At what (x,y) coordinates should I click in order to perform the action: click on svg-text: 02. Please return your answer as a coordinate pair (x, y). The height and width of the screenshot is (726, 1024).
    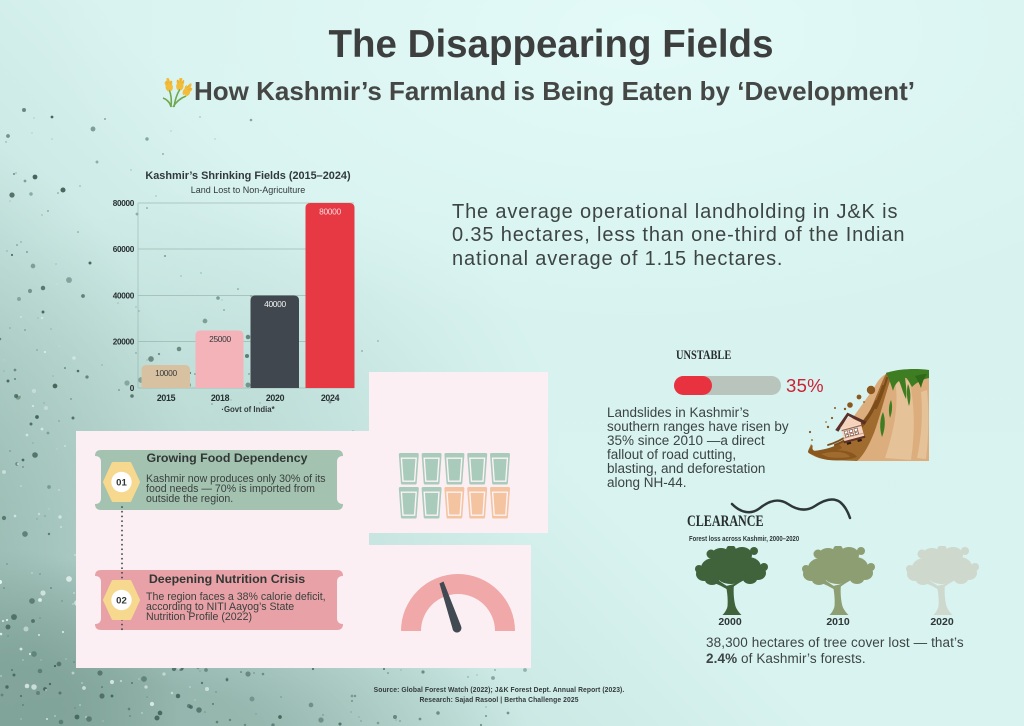
    Looking at the image, I should click on (121, 600).